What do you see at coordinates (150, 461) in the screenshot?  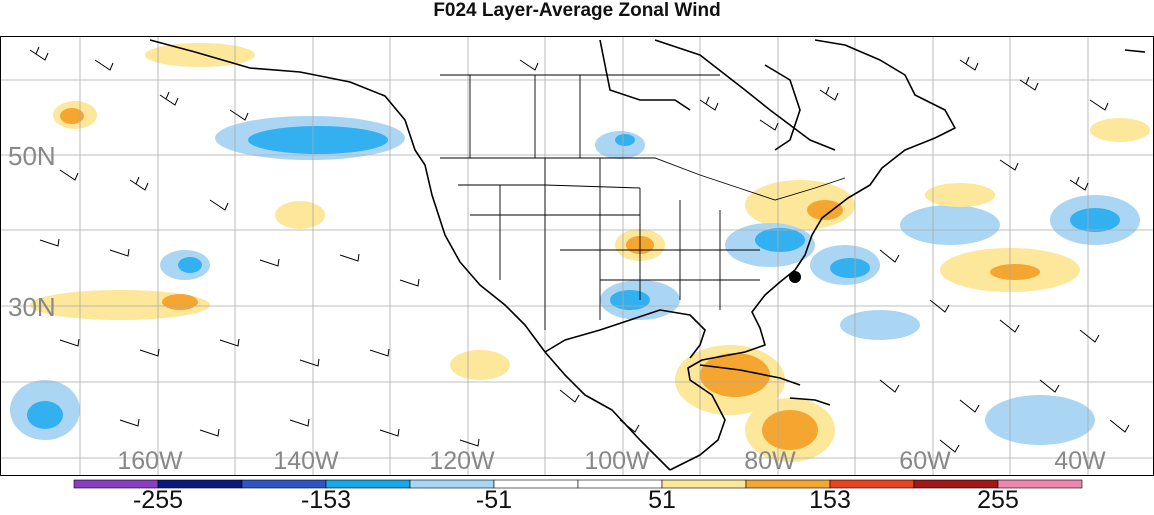 I see `lon-label-160w: 160W` at bounding box center [150, 461].